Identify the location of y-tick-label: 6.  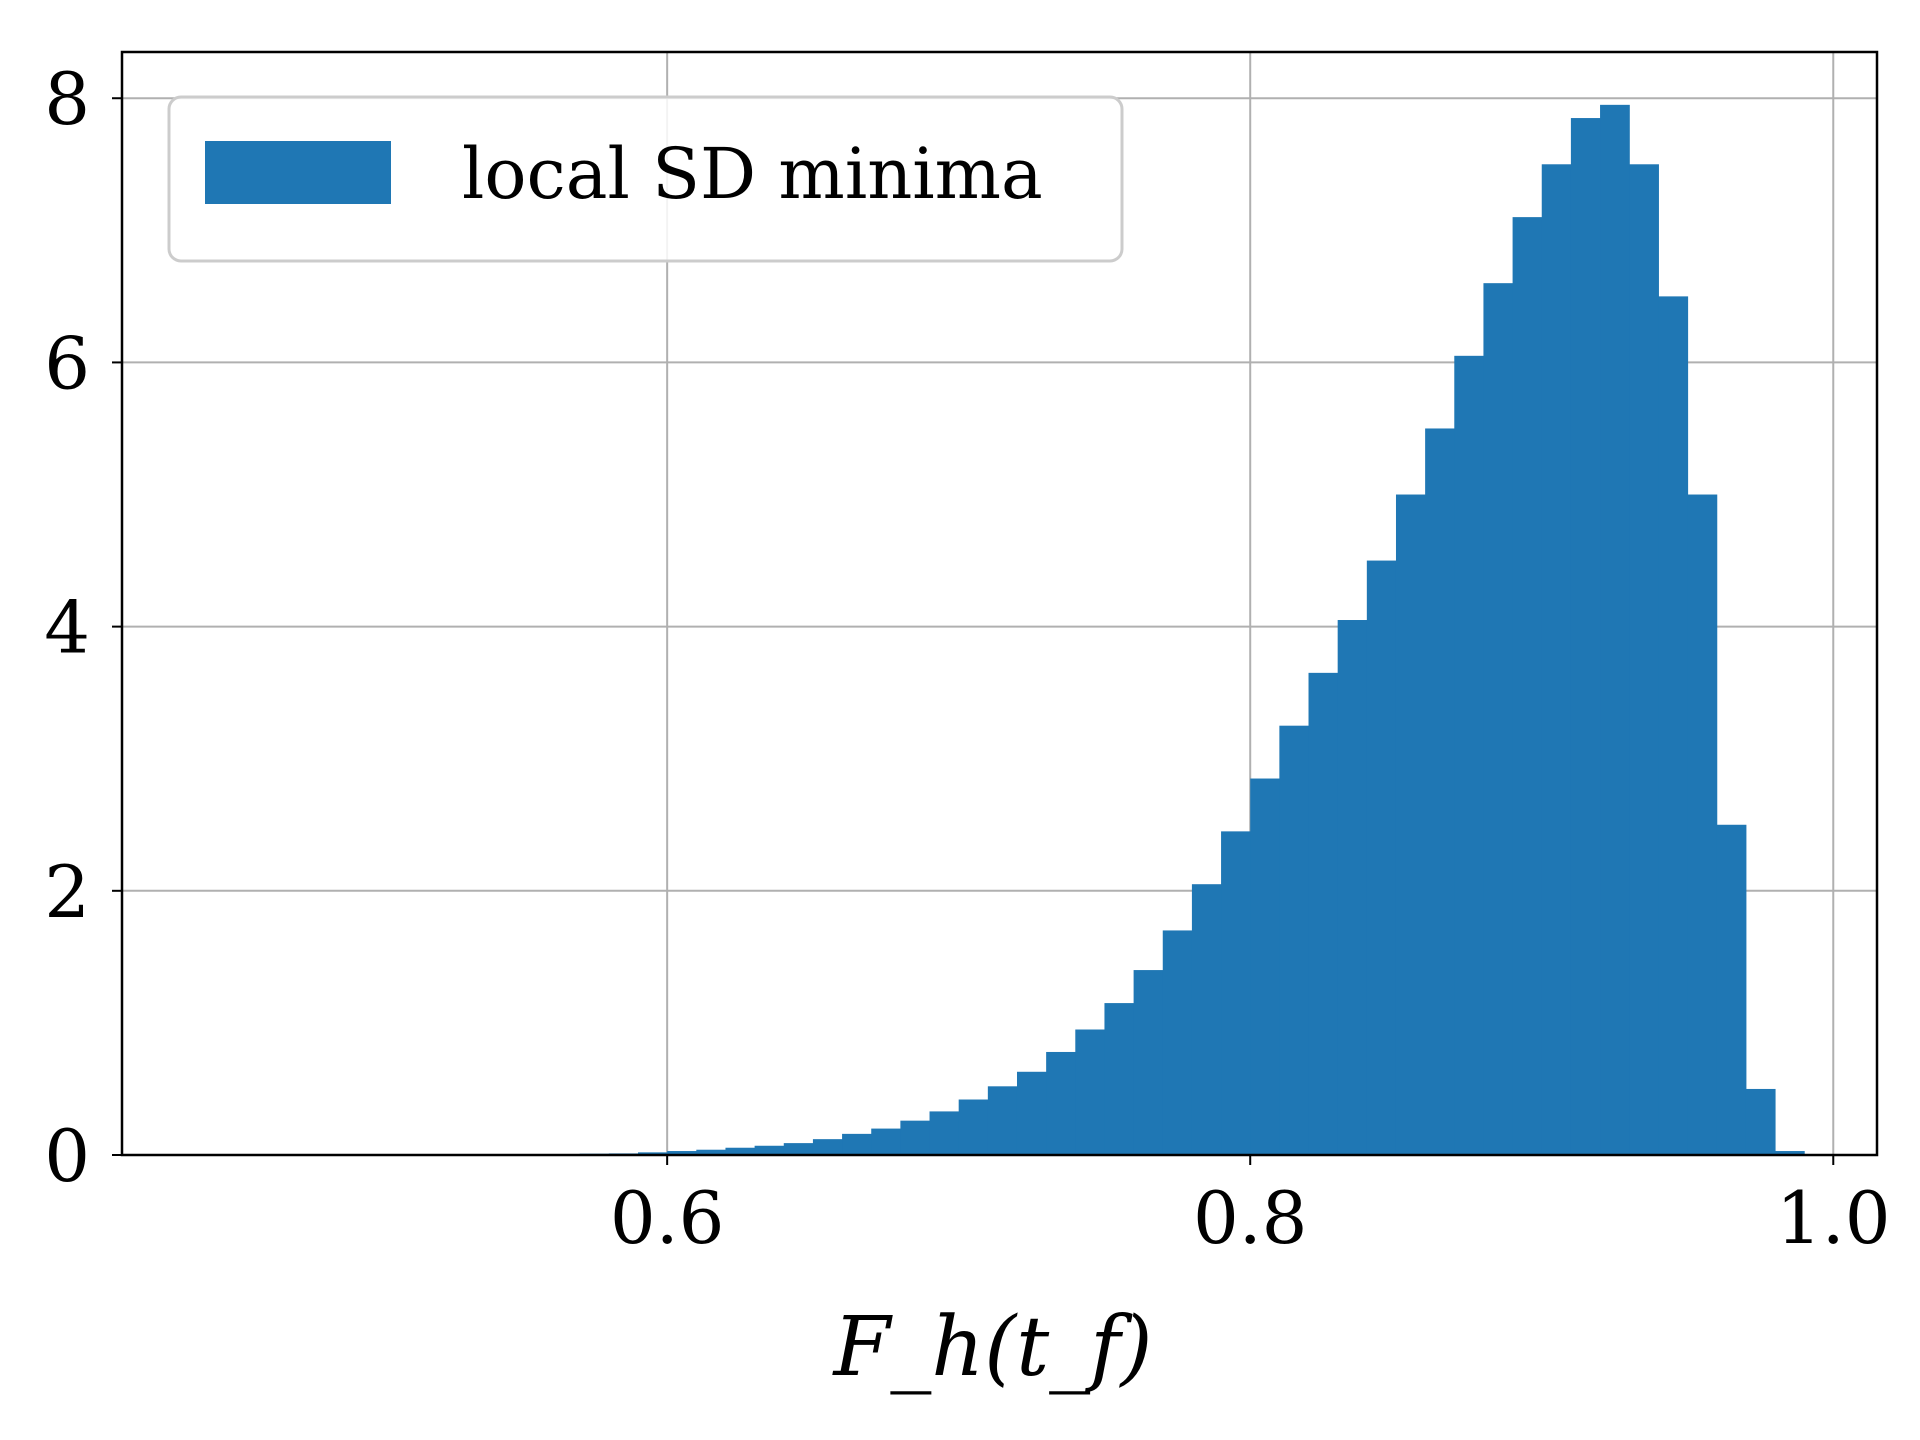
(67, 363).